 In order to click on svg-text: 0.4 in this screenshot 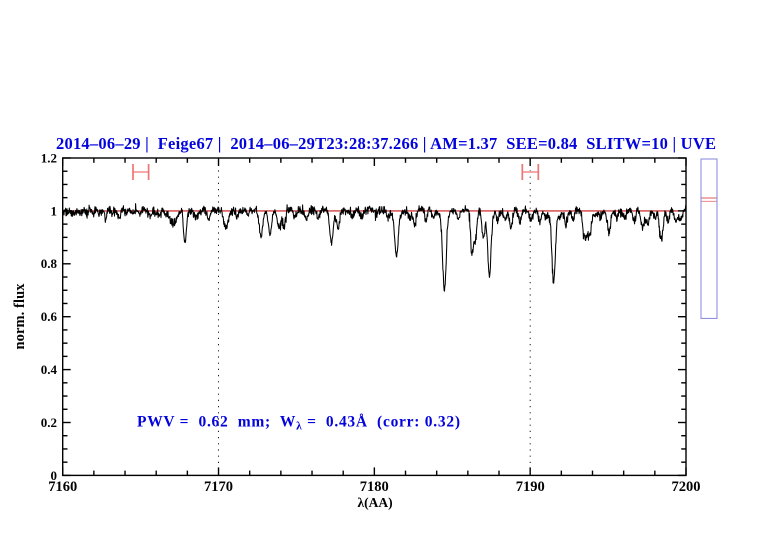, I will do `click(49, 369)`.